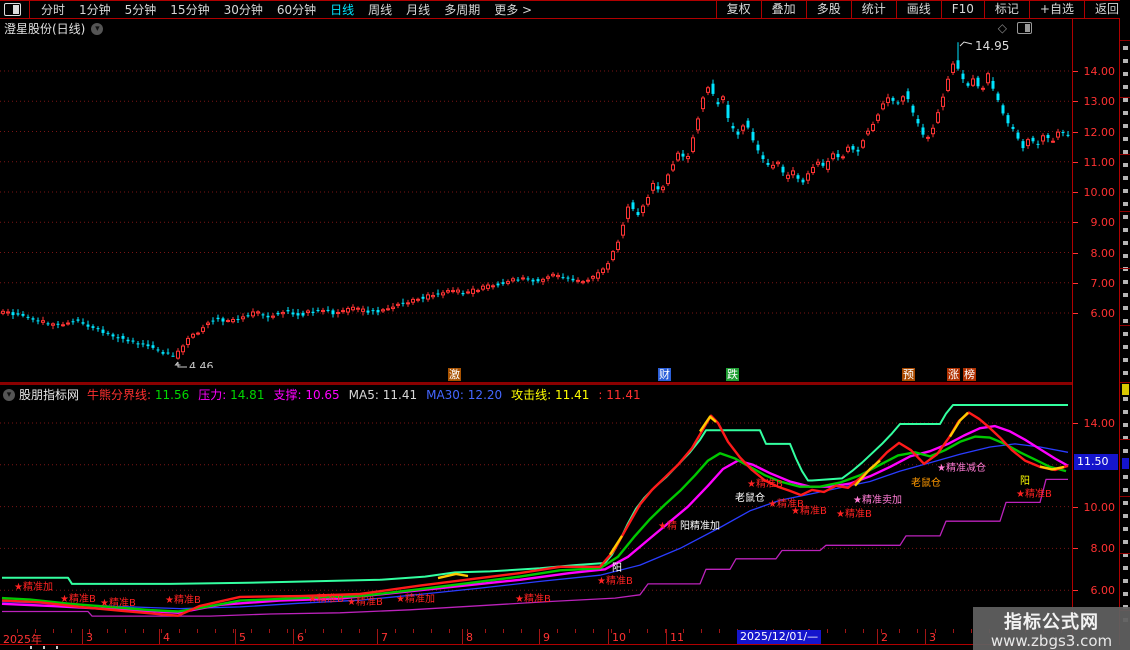 Image resolution: width=1130 pixels, height=650 pixels. What do you see at coordinates (1125, 335) in the screenshot?
I see `sidebar-strip-separators` at bounding box center [1125, 335].